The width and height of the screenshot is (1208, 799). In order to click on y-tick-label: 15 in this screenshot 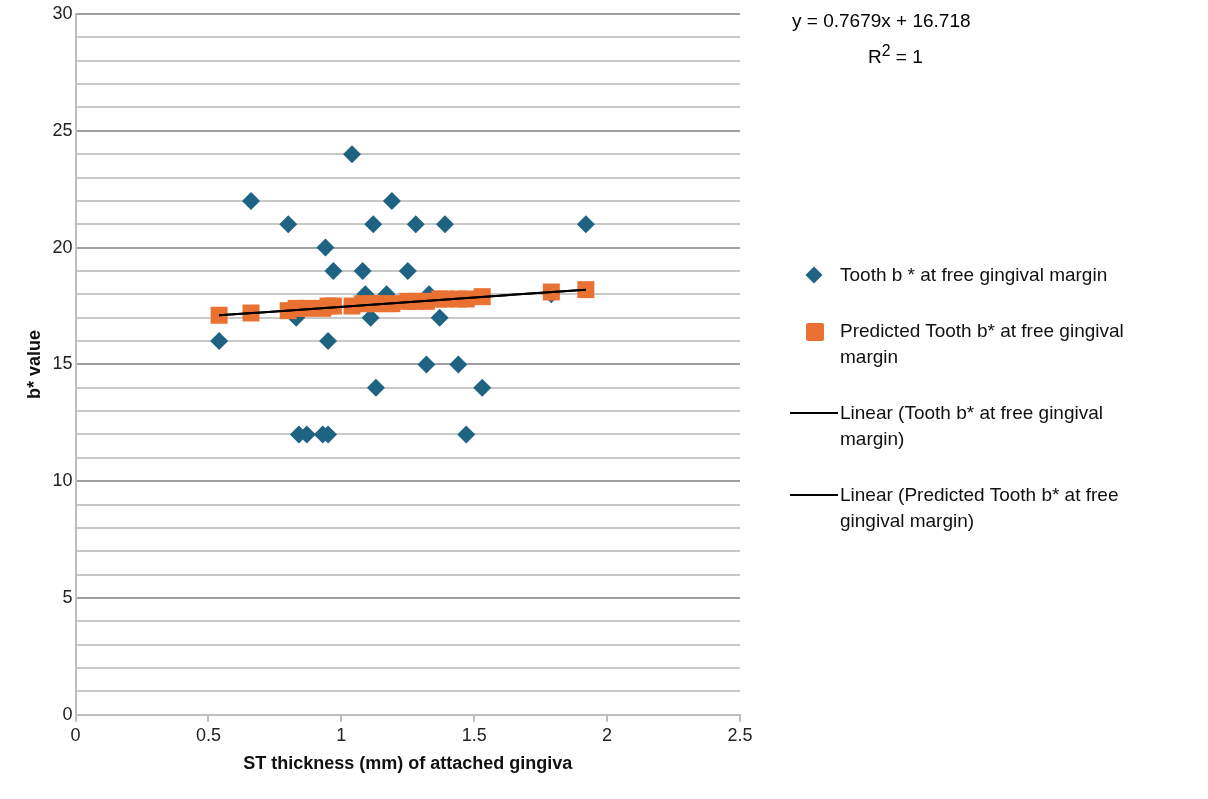, I will do `click(62, 363)`.